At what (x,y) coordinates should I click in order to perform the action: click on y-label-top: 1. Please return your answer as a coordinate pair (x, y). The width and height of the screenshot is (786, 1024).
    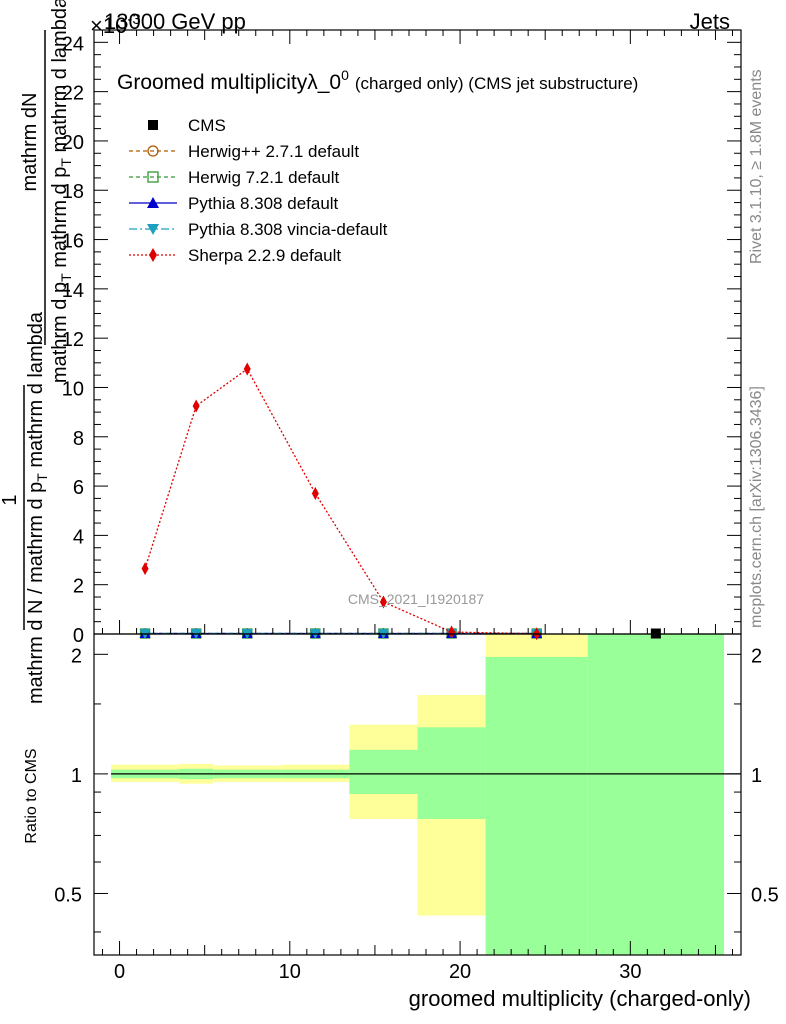
    Looking at the image, I should click on (10, 499).